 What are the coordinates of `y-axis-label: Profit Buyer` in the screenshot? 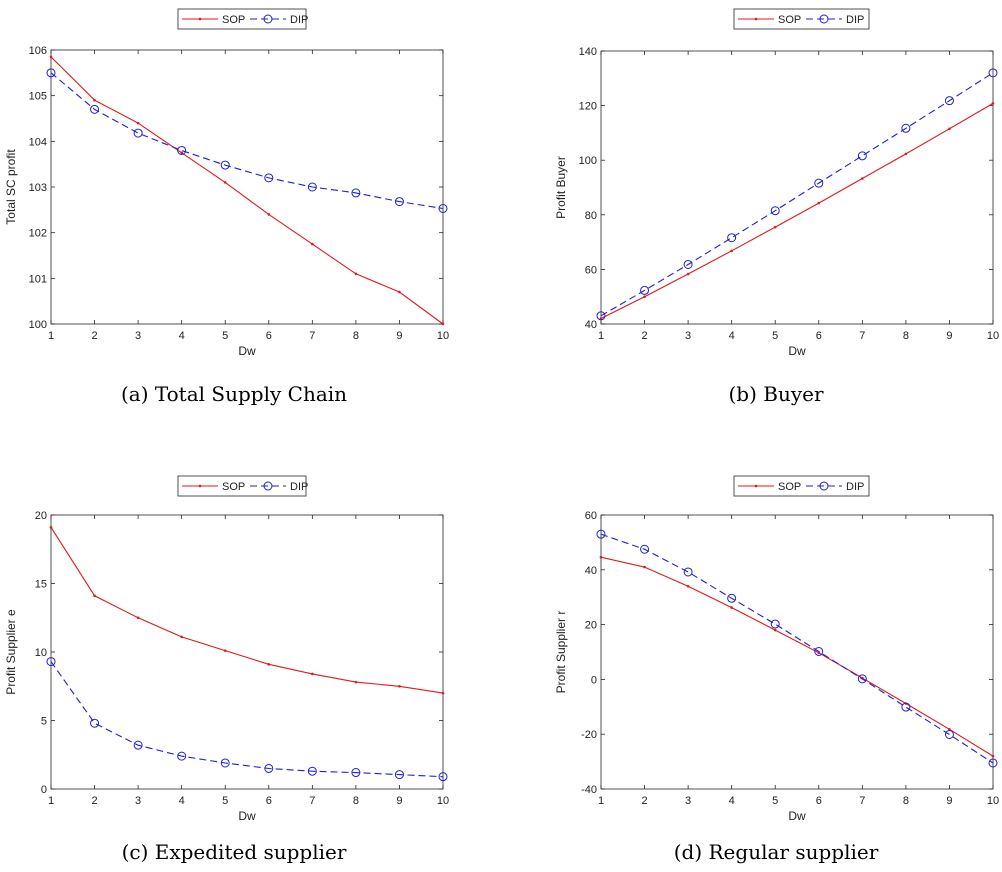 It's located at (561, 187).